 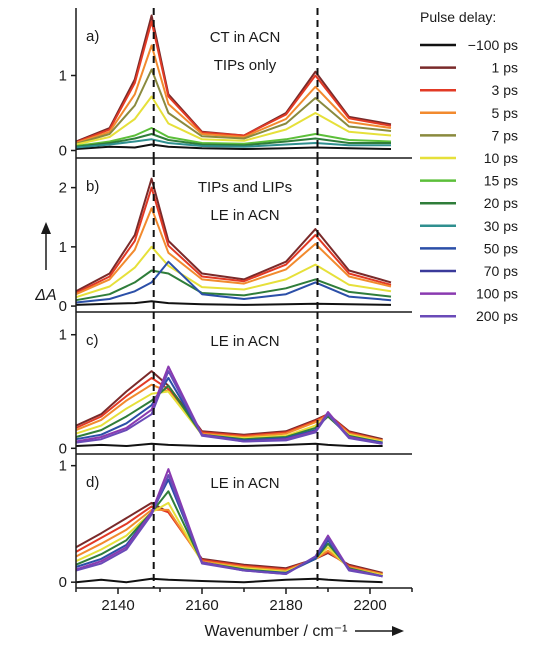 What do you see at coordinates (497, 316) in the screenshot?
I see `legend-label-12: 200 ps` at bounding box center [497, 316].